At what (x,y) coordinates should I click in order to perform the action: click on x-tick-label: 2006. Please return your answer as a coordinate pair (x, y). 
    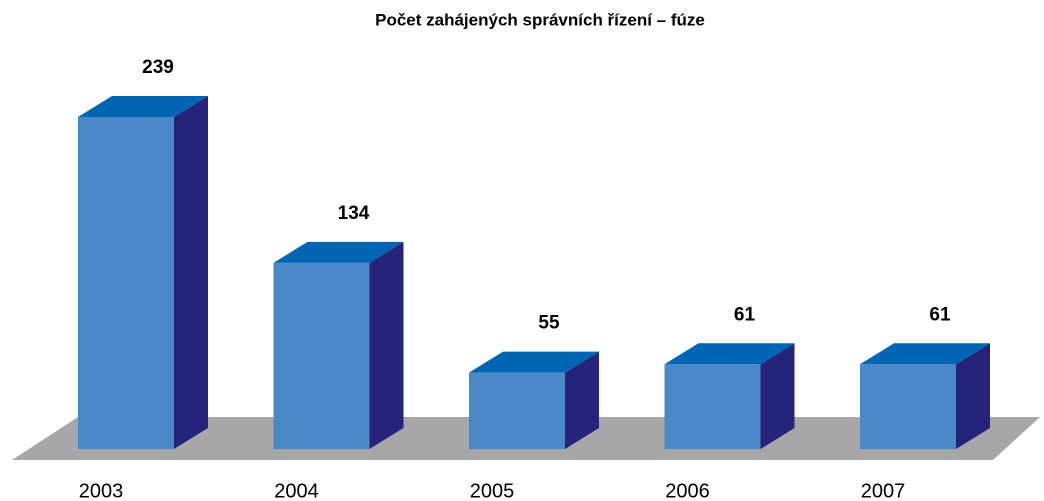
    Looking at the image, I should click on (687, 490).